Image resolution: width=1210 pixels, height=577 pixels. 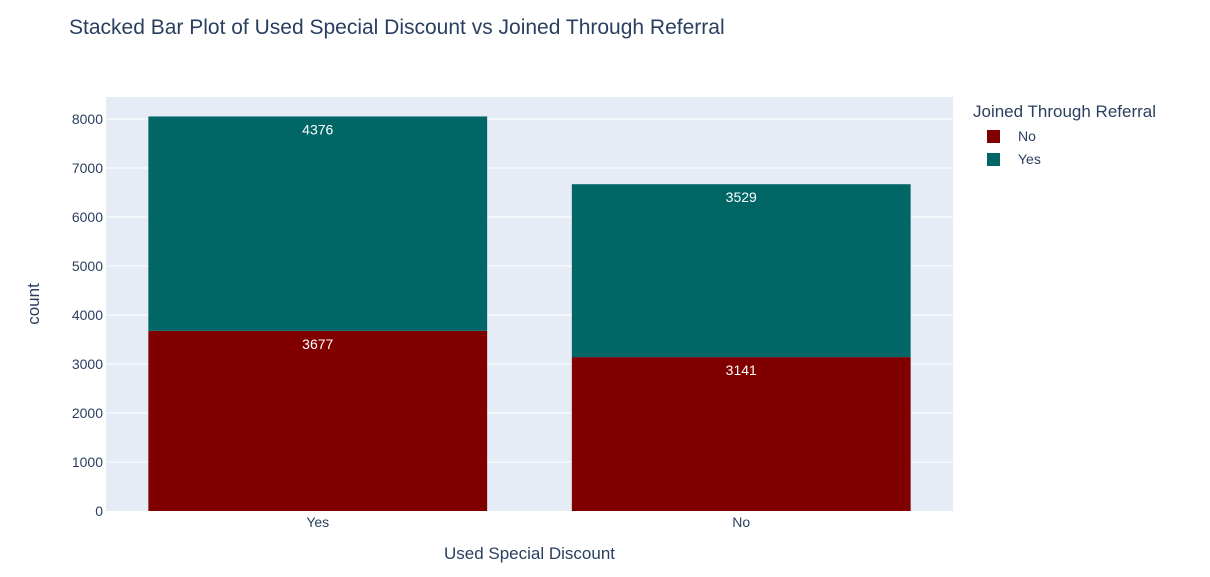 What do you see at coordinates (318, 420) in the screenshot?
I see `bar-yes-no` at bounding box center [318, 420].